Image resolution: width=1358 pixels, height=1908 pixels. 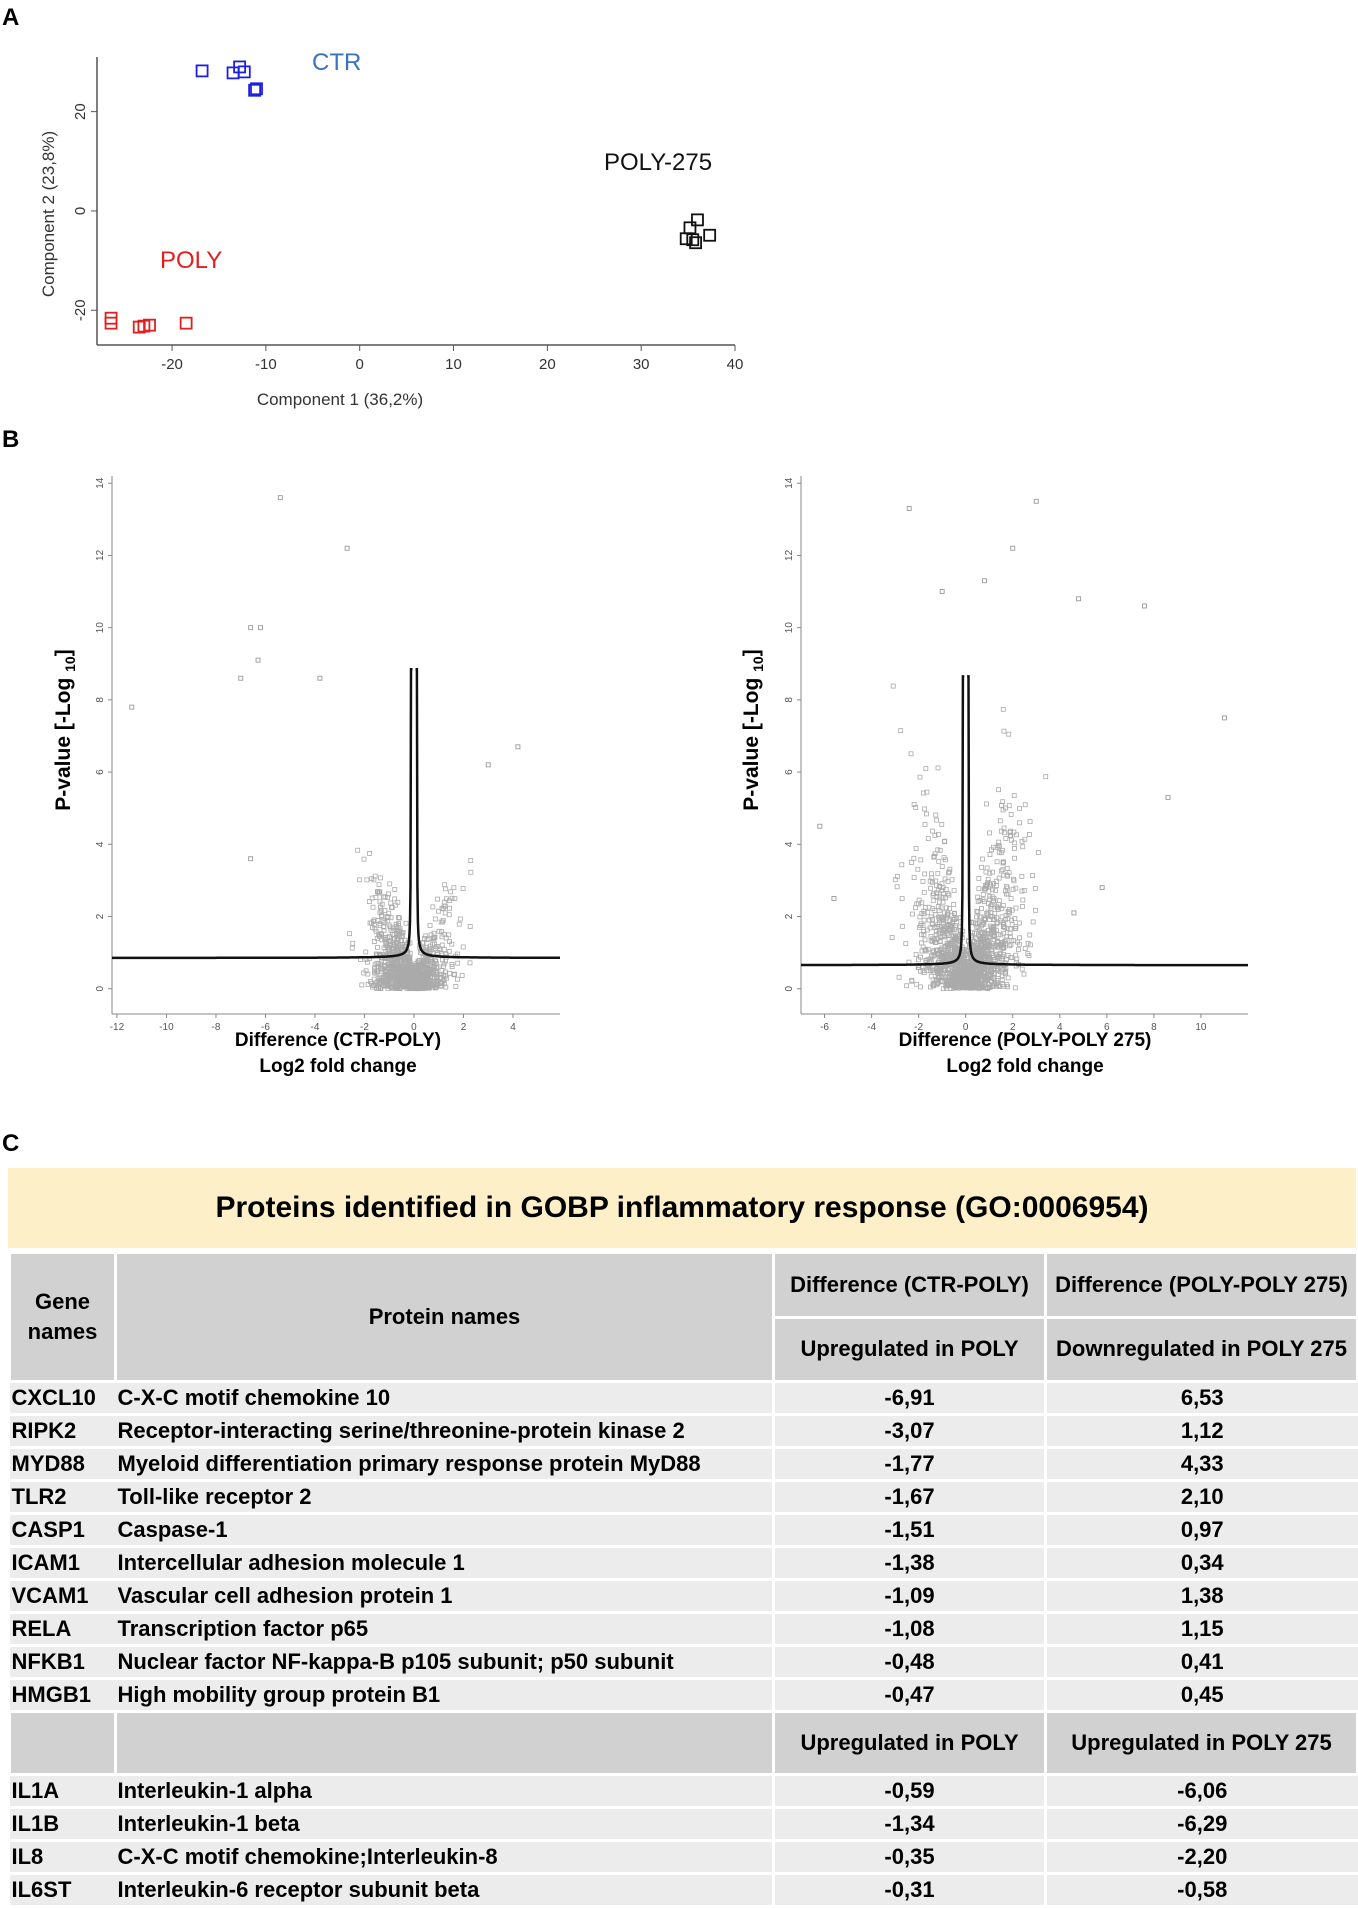 I want to click on x-tick-label: -4, so click(x=871, y=1027).